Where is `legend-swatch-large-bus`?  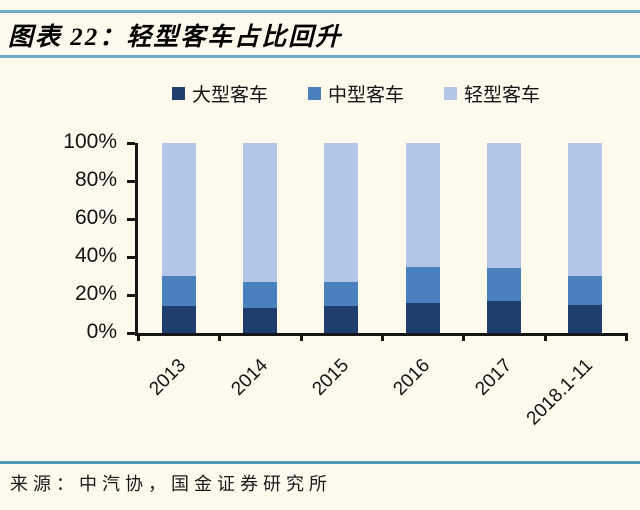
legend-swatch-large-bus is located at coordinates (178, 93).